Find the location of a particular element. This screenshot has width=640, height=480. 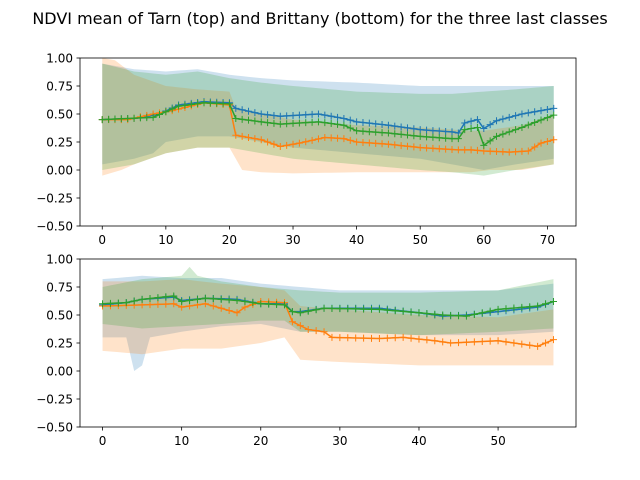

series-1-band is located at coordinates (328, 322).